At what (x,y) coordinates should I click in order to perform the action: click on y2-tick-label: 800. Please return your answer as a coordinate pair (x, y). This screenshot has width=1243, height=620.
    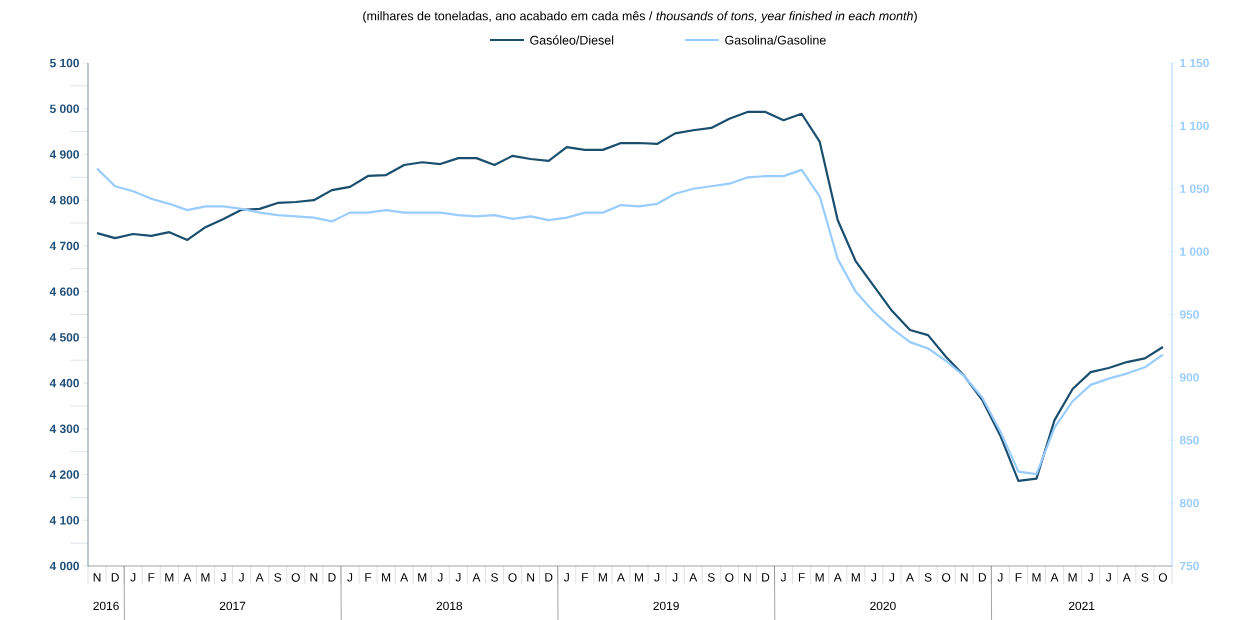
    Looking at the image, I should click on (1189, 503).